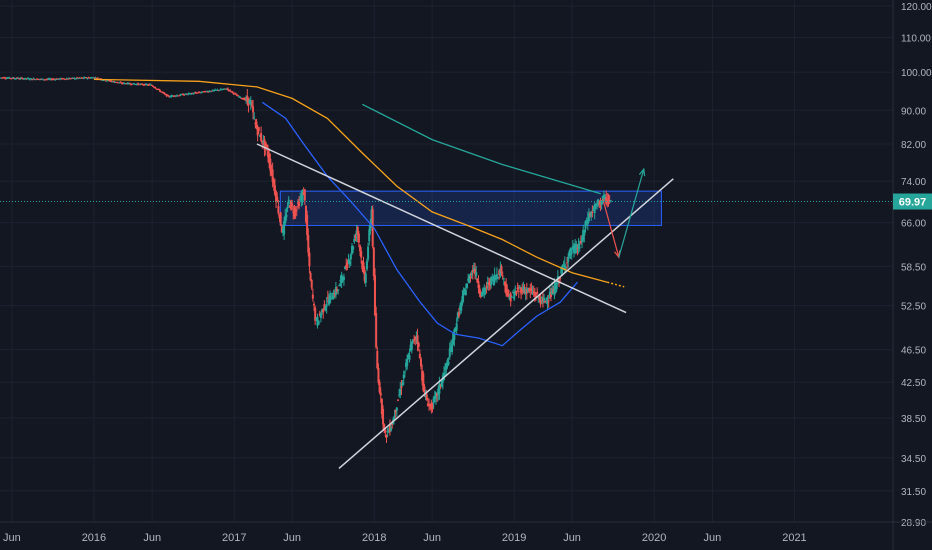 The image size is (932, 550). I want to click on y-tick-label: 110.00, so click(916, 39).